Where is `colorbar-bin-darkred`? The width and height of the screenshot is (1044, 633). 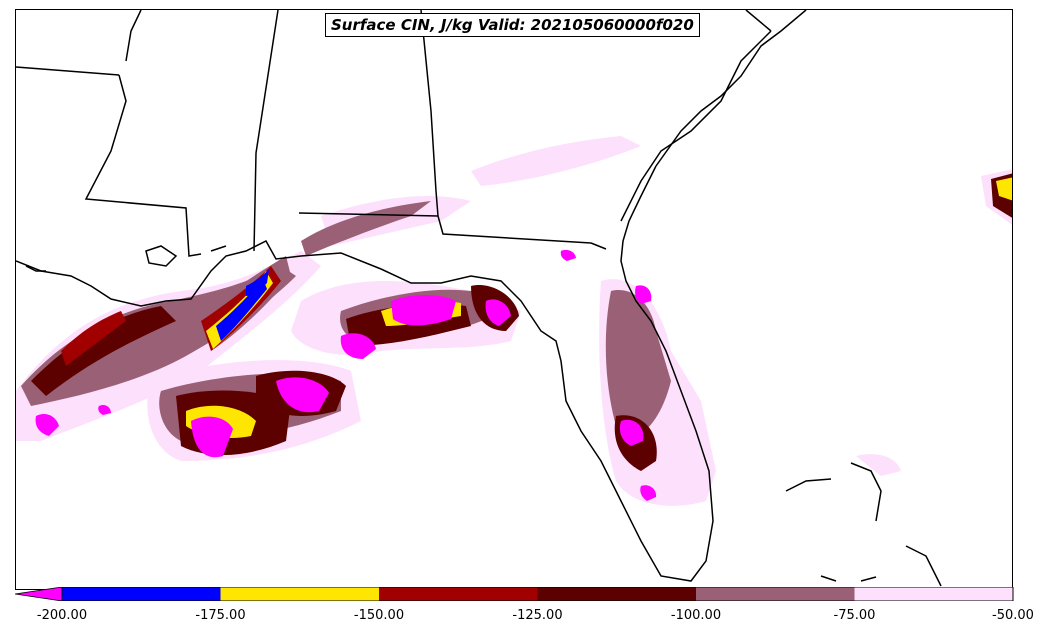
colorbar-bin-darkred is located at coordinates (616, 594).